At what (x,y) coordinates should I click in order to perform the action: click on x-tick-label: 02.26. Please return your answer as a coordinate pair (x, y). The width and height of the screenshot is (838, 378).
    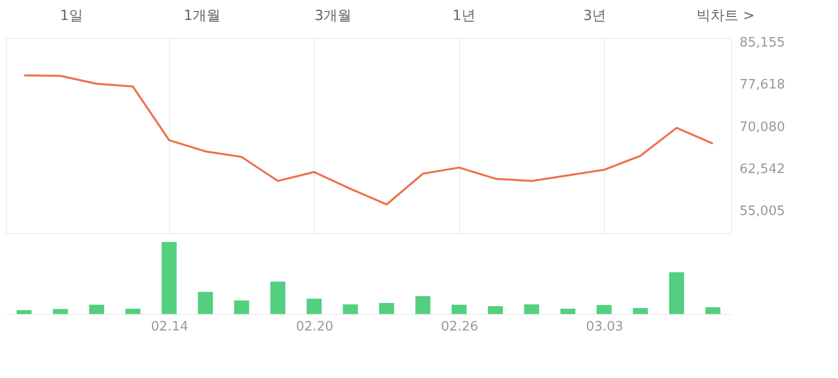
    Looking at the image, I should click on (459, 327).